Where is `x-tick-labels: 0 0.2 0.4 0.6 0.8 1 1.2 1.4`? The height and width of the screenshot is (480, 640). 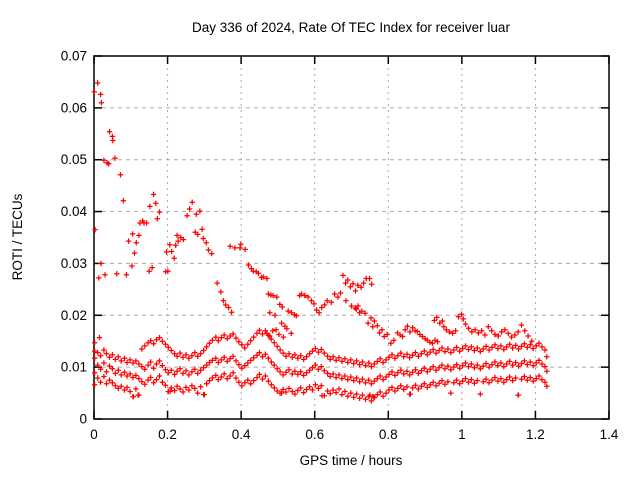
x-tick-labels: 0 0.2 0.4 0.6 0.8 1 1.2 1.4 is located at coordinates (354, 434).